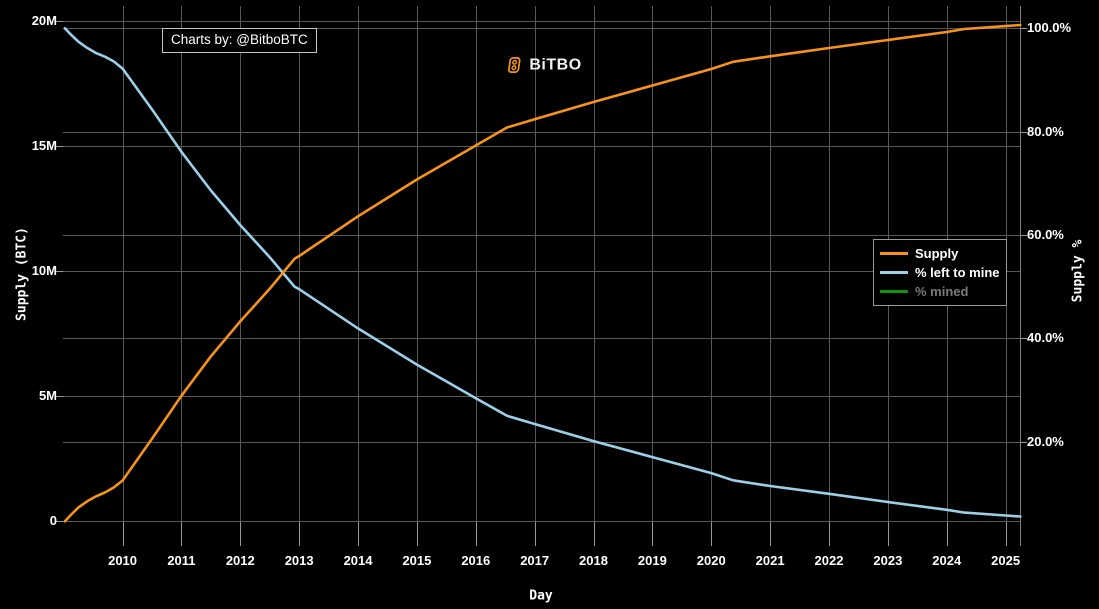  What do you see at coordinates (1078, 271) in the screenshot?
I see `y-axis-right-title: Supply %` at bounding box center [1078, 271].